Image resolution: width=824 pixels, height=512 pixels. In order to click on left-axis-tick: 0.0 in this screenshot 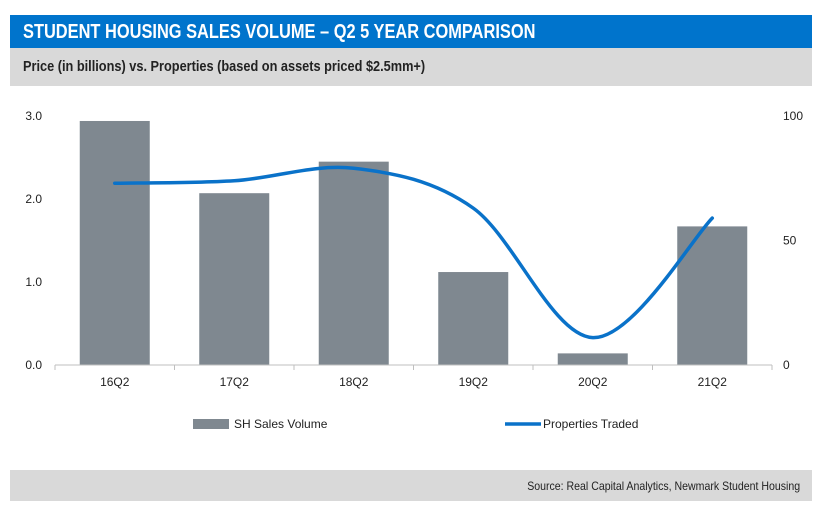, I will do `click(33, 365)`.